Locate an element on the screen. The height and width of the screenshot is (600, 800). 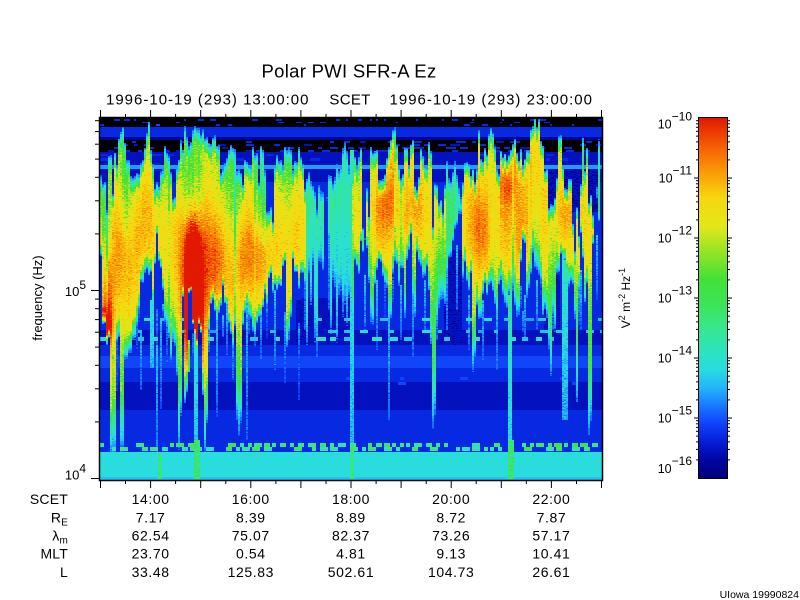
svg-text: MLT is located at coordinates (54, 554).